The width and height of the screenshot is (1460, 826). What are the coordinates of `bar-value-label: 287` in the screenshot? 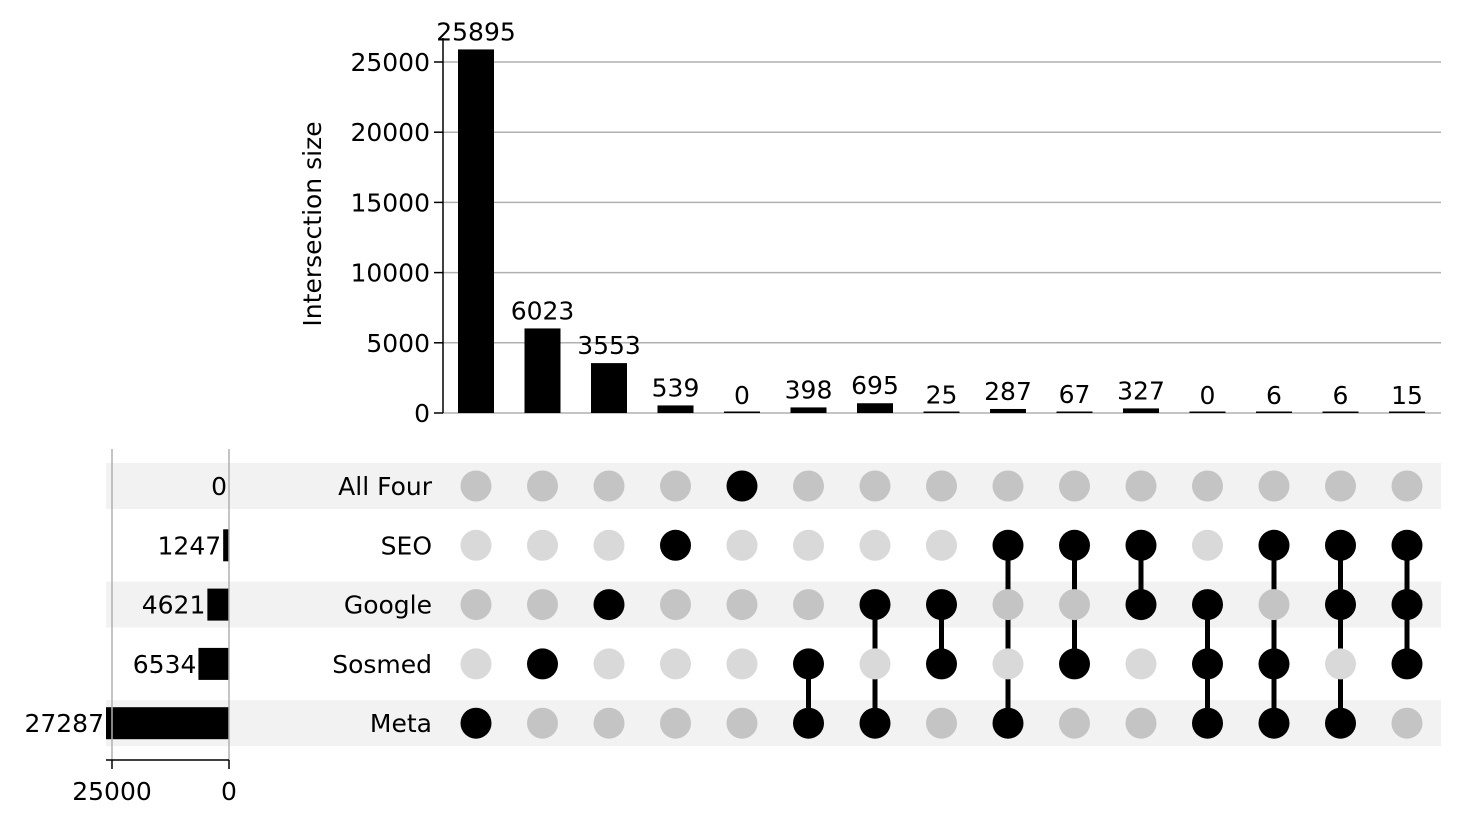 It's located at (1008, 391).